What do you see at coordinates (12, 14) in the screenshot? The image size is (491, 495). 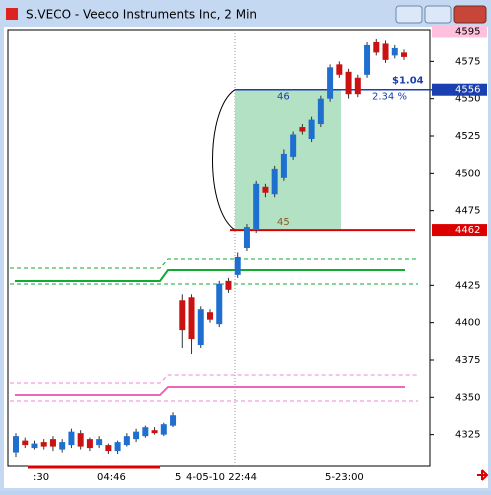 I see `app-icon` at bounding box center [12, 14].